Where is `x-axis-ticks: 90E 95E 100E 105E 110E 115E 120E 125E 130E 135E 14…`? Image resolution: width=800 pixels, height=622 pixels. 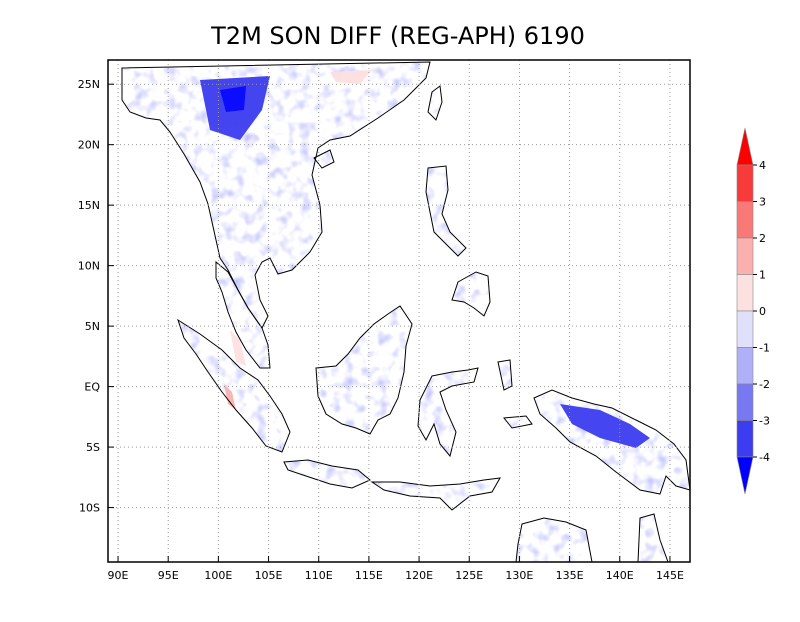
x-axis-ticks: 90E 95E 100E 105E 110E 115E 120E 125E 130E 135E 14… is located at coordinates (396, 569).